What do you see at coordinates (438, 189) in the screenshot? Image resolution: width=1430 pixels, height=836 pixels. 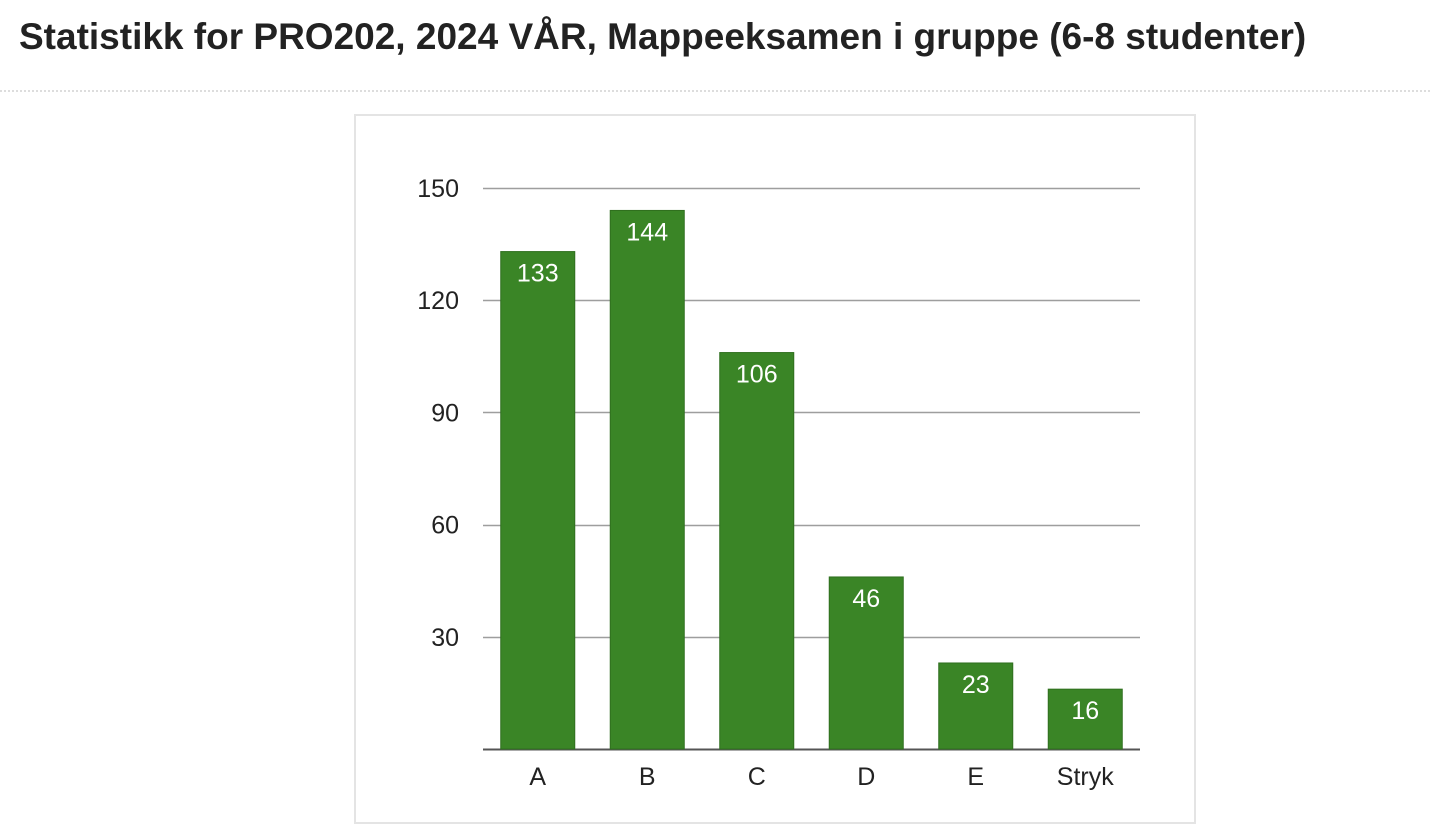 I see `y-tick-label: 150` at bounding box center [438, 189].